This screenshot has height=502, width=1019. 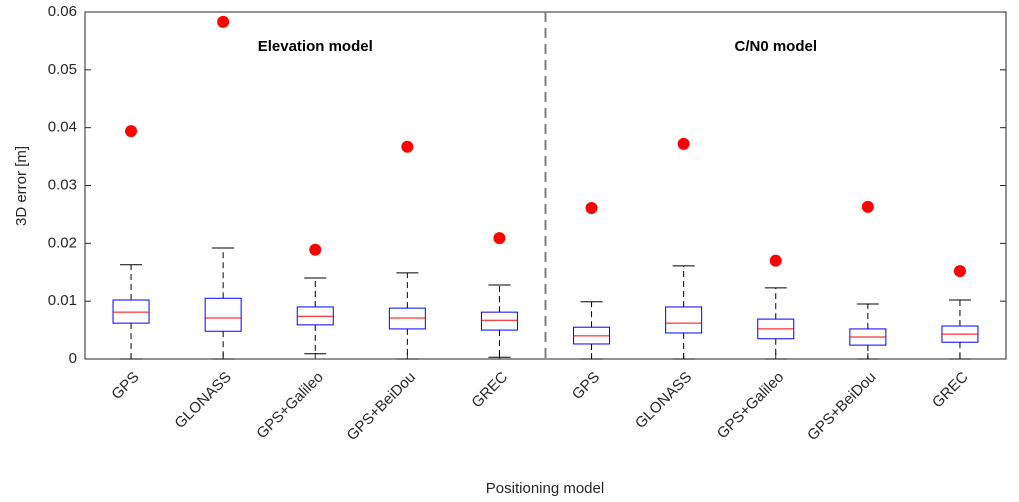 What do you see at coordinates (62, 11) in the screenshot?
I see `y-tick-label: 0.06` at bounding box center [62, 11].